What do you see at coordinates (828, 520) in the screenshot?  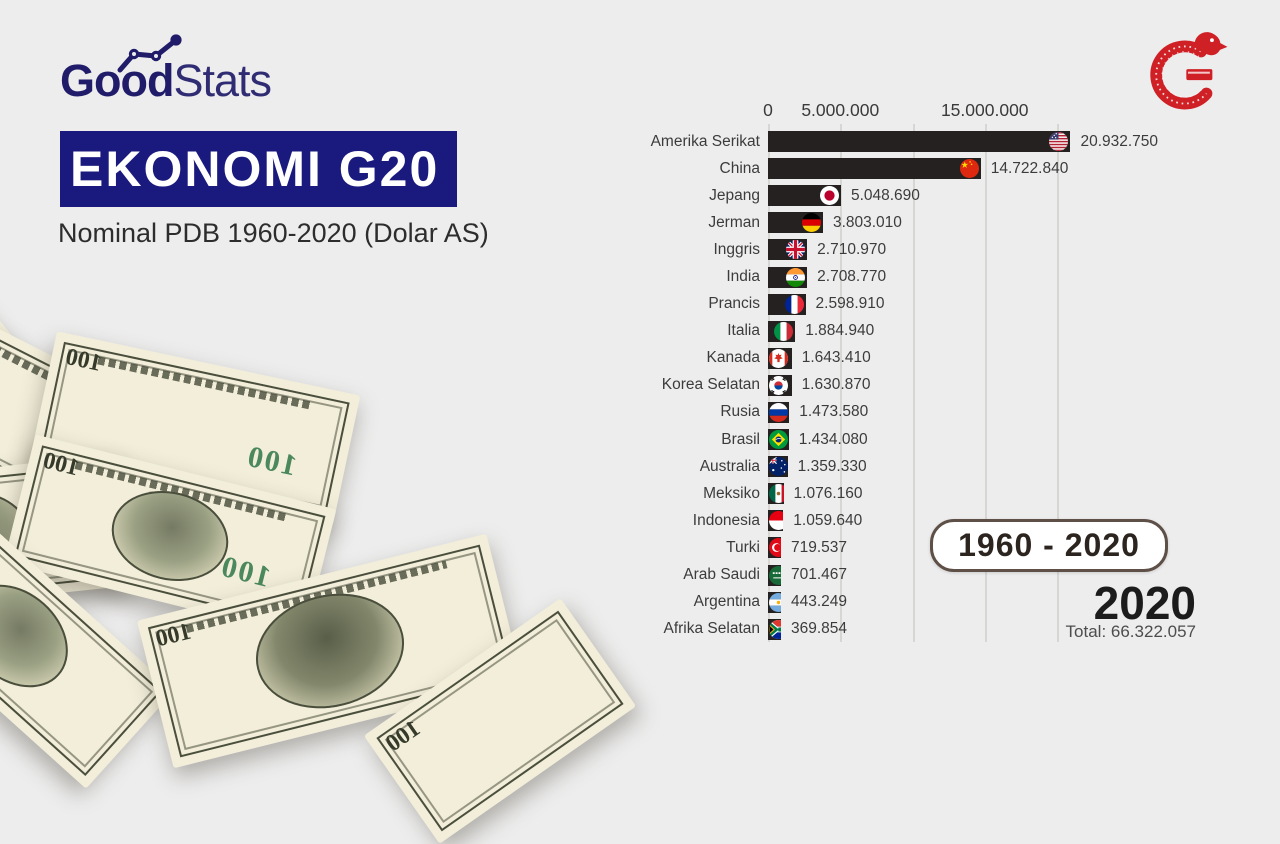 I see `value-label: 1.059.640` at bounding box center [828, 520].